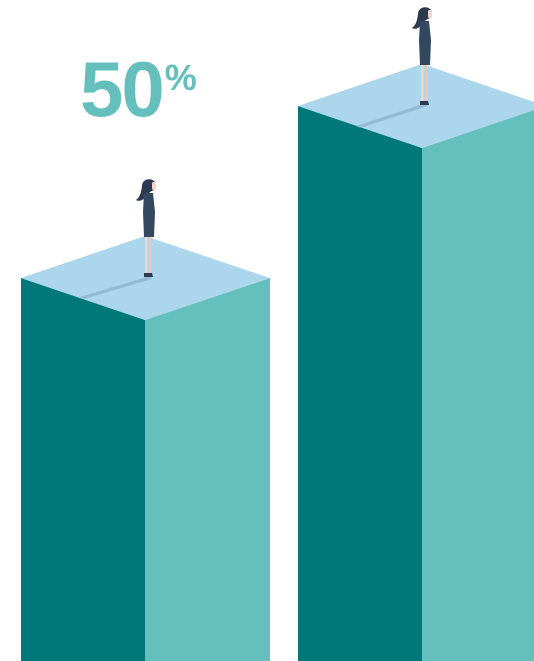 This screenshot has height=661, width=534. I want to click on woman-figure-left, so click(146, 228).